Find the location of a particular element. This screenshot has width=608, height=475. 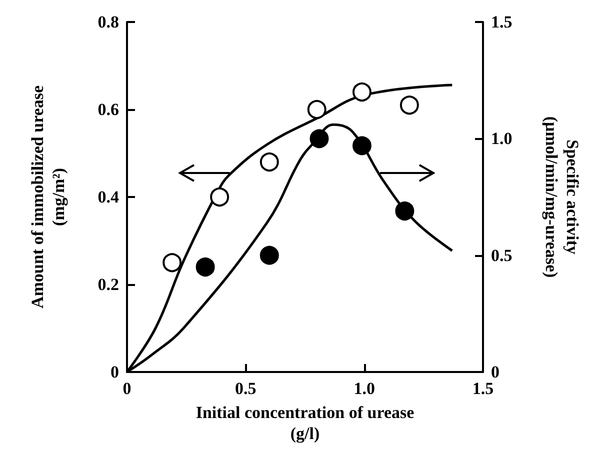

y2-tick-label: 1.5 is located at coordinates (501, 22).